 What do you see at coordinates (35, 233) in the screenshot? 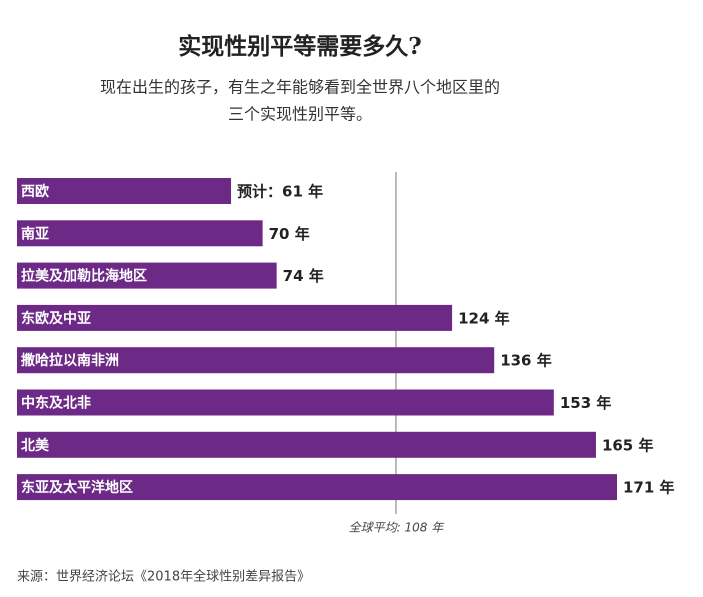
I see `category-label: 南亚` at bounding box center [35, 233].